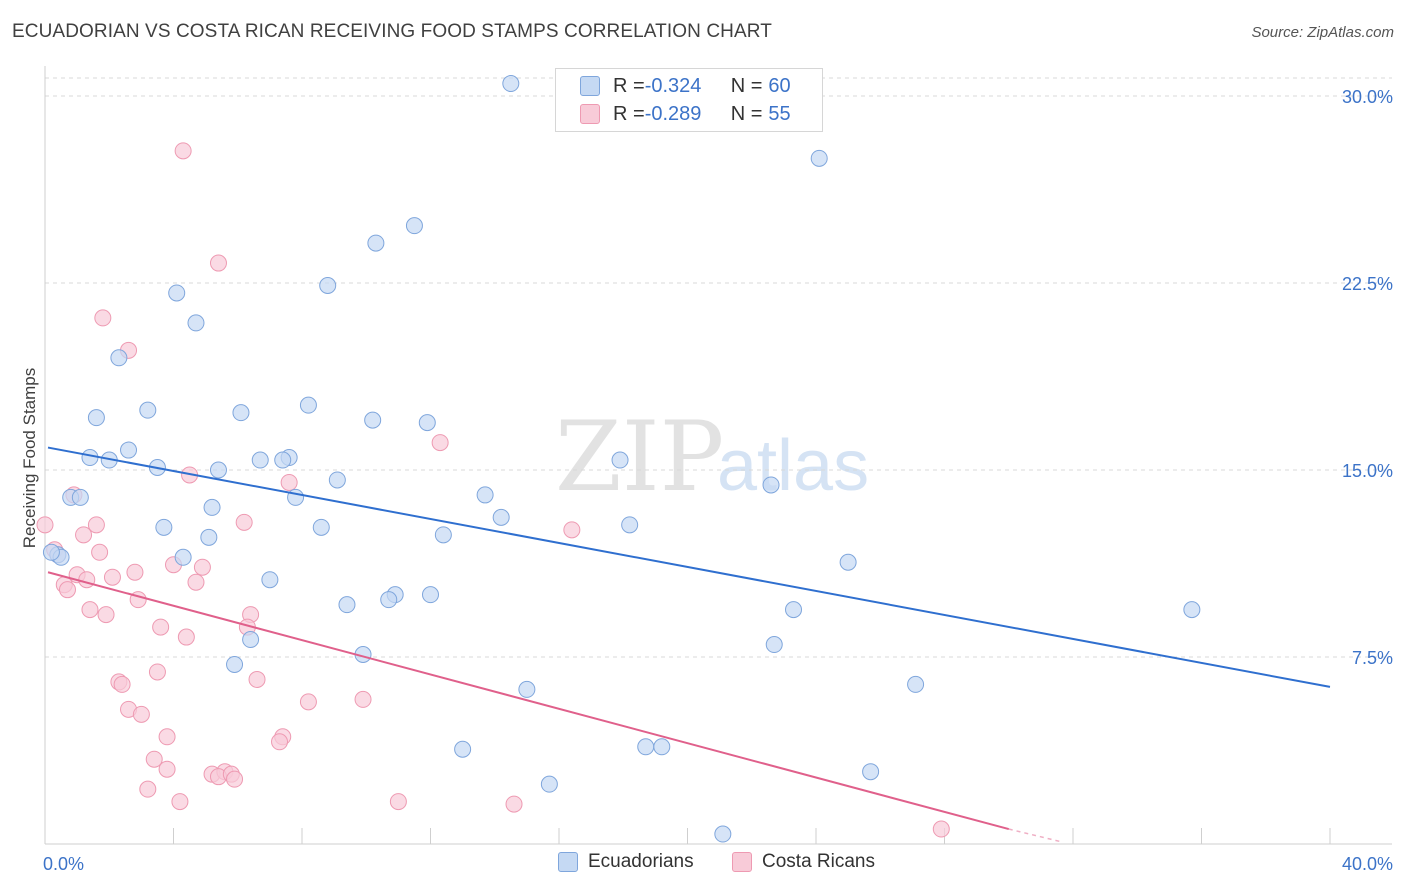  I want to click on legend-swatch-pink, so click(590, 114).